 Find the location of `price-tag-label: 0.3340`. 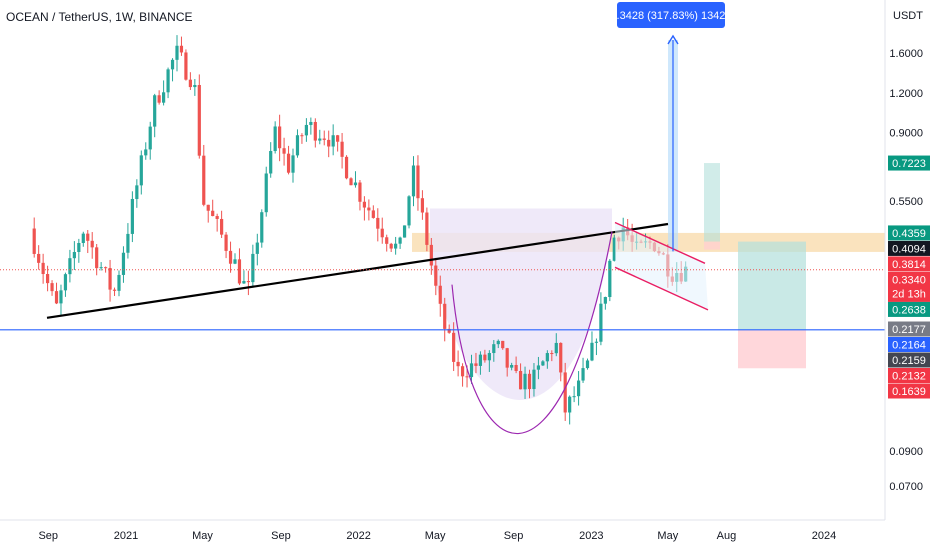

price-tag-label: 0.3340 is located at coordinates (909, 280).